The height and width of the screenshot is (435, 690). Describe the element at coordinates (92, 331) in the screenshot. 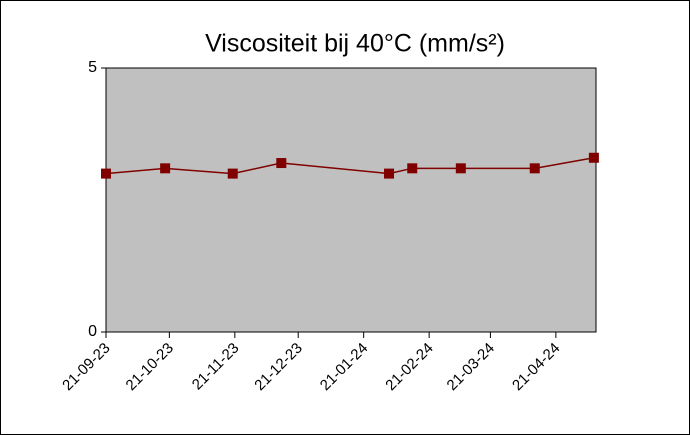

I see `y-tick-label: 0` at that location.